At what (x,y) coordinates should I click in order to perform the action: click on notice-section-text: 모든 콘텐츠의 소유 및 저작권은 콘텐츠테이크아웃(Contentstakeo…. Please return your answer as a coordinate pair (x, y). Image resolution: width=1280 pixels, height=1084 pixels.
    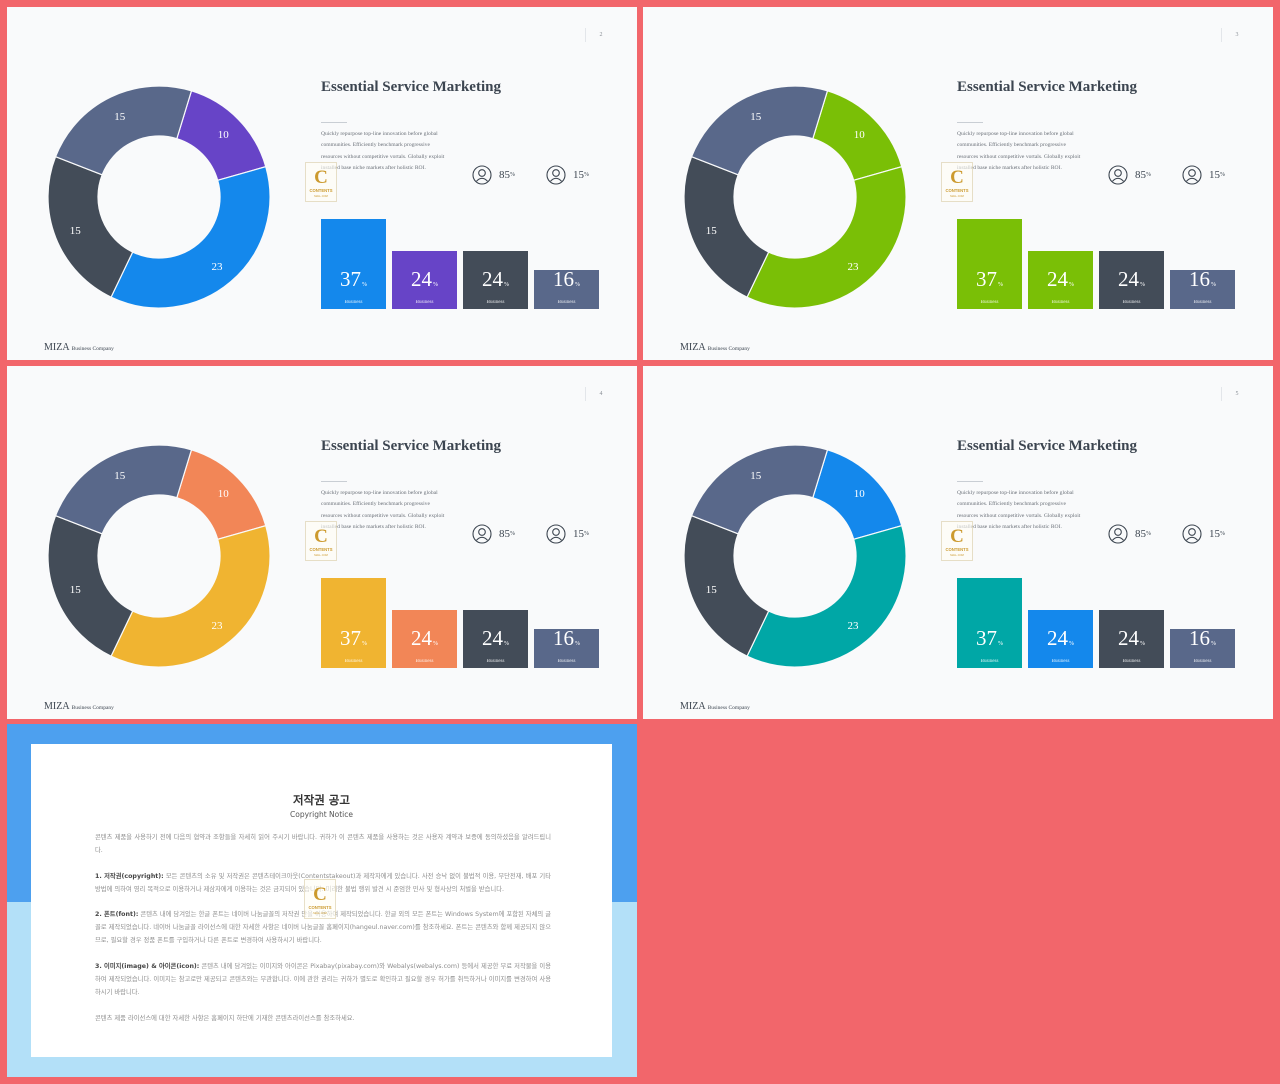
    Looking at the image, I should click on (323, 882).